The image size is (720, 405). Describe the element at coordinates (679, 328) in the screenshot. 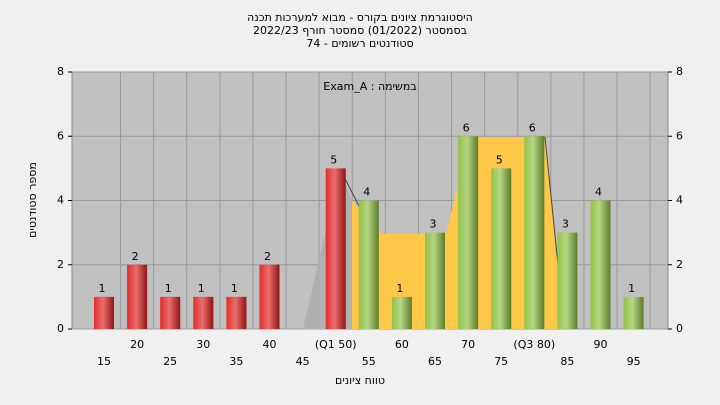

I see `y2-tick-label: 0` at that location.